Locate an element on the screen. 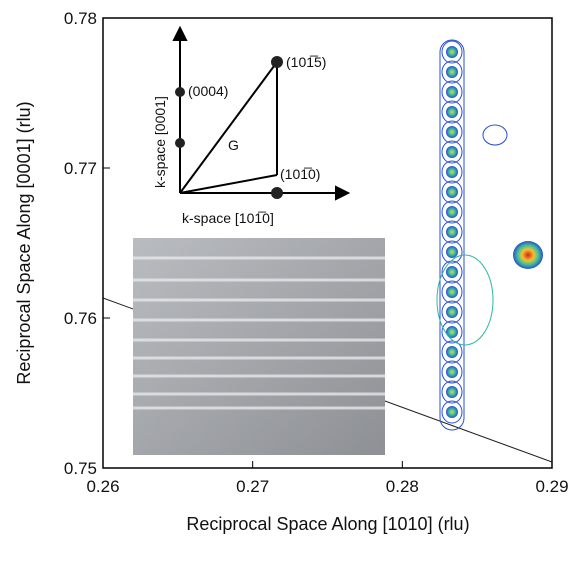  tem-stripes is located at coordinates (259, 333).